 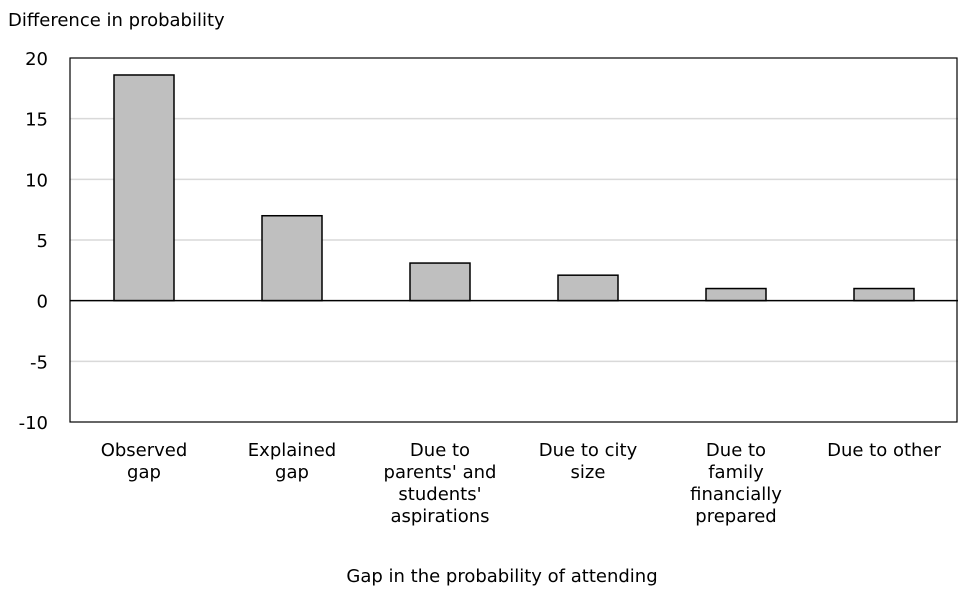 I want to click on x-tick-label: Observed gap, so click(x=144, y=461).